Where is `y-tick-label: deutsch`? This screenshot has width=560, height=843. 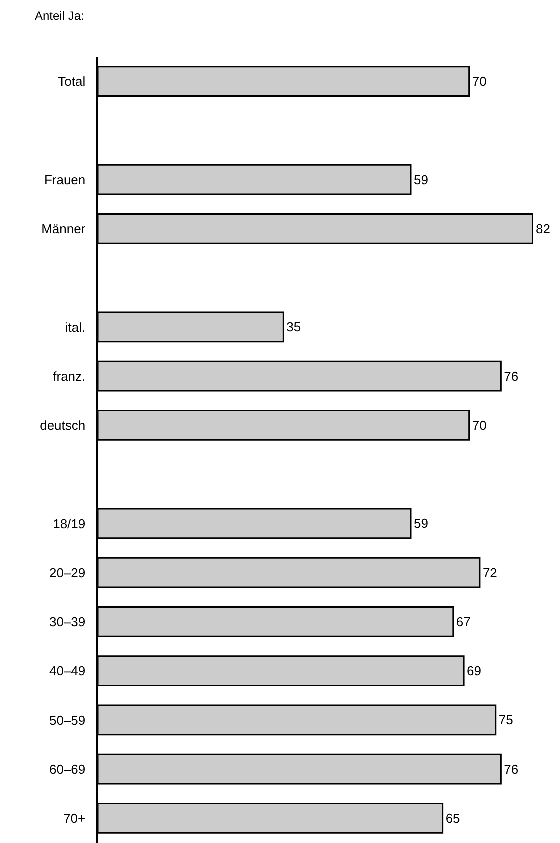 y-tick-label: deutsch is located at coordinates (63, 425).